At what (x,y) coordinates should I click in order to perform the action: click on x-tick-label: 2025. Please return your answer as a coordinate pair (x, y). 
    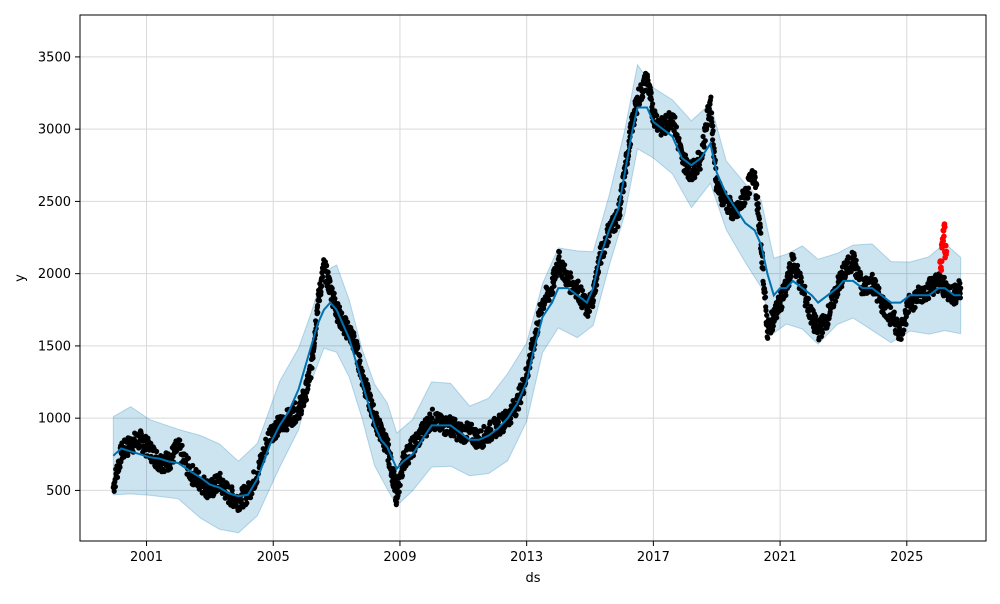
    Looking at the image, I should click on (906, 557).